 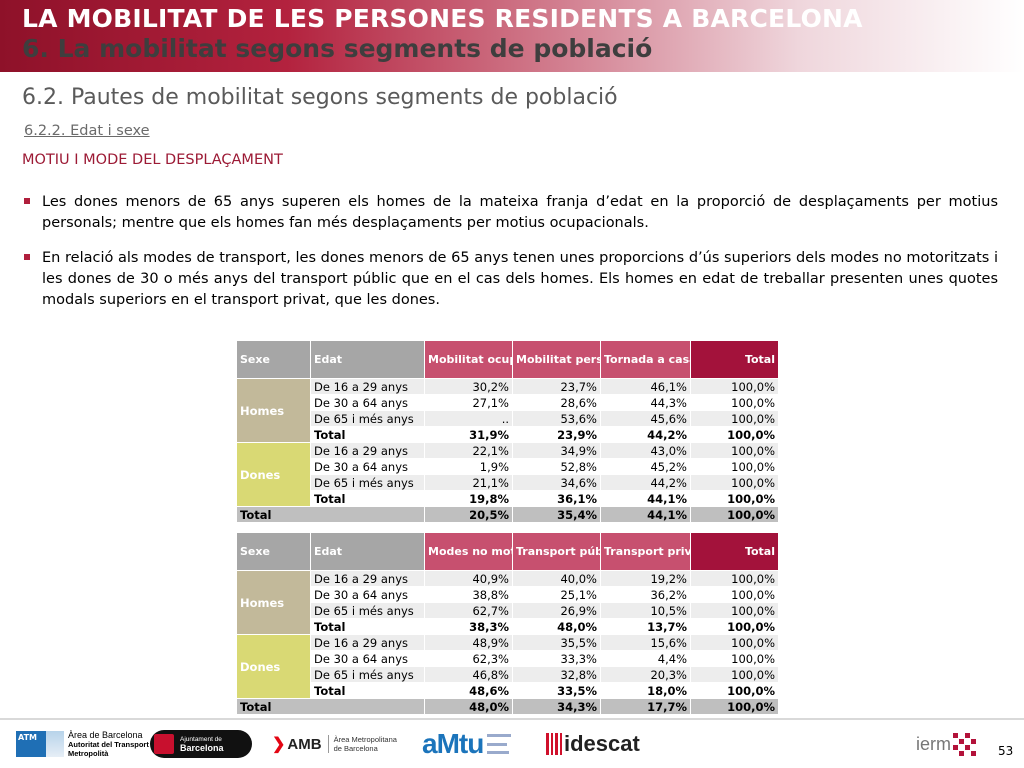 What do you see at coordinates (468, 626) in the screenshot?
I see `value-cell: 38,3%` at bounding box center [468, 626].